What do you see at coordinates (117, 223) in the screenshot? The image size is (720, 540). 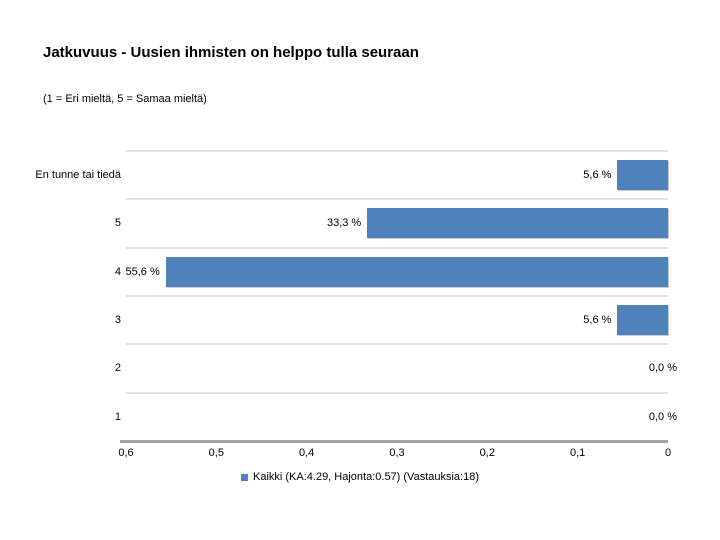 I see `category-label: 5` at bounding box center [117, 223].